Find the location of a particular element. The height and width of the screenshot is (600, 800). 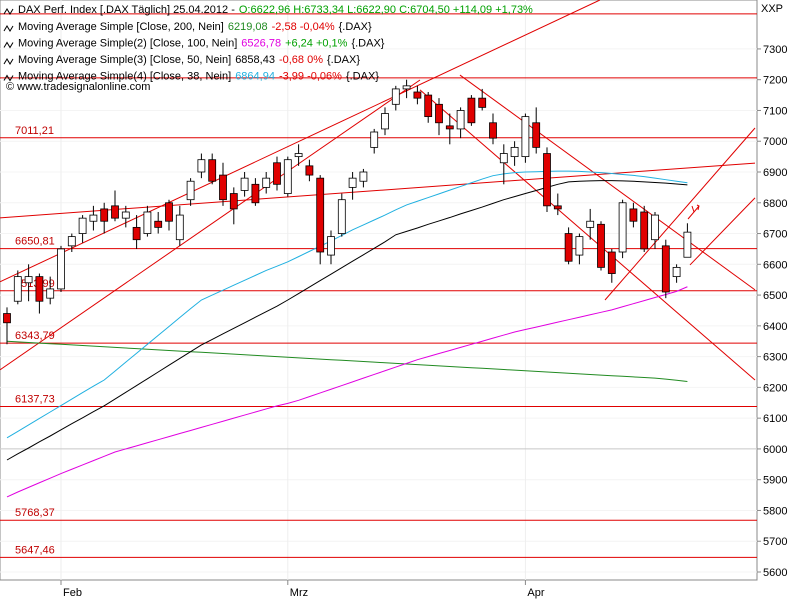

y-tick-label: 5800 is located at coordinates (775, 511).